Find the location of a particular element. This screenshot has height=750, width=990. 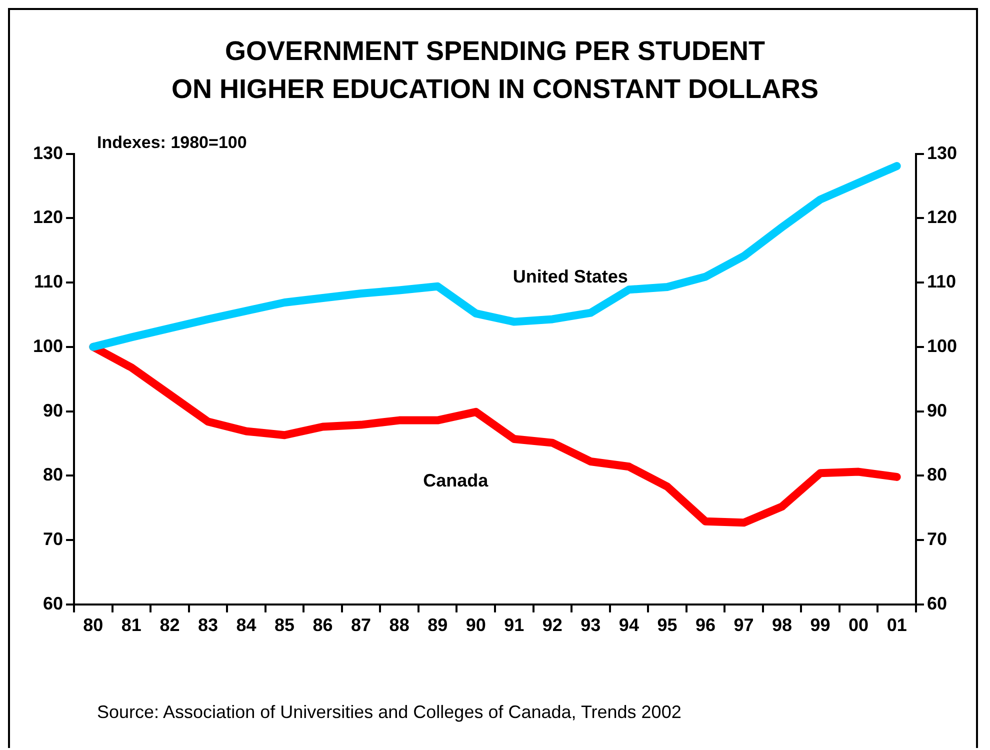

x-tick-label: 87 is located at coordinates (361, 625).